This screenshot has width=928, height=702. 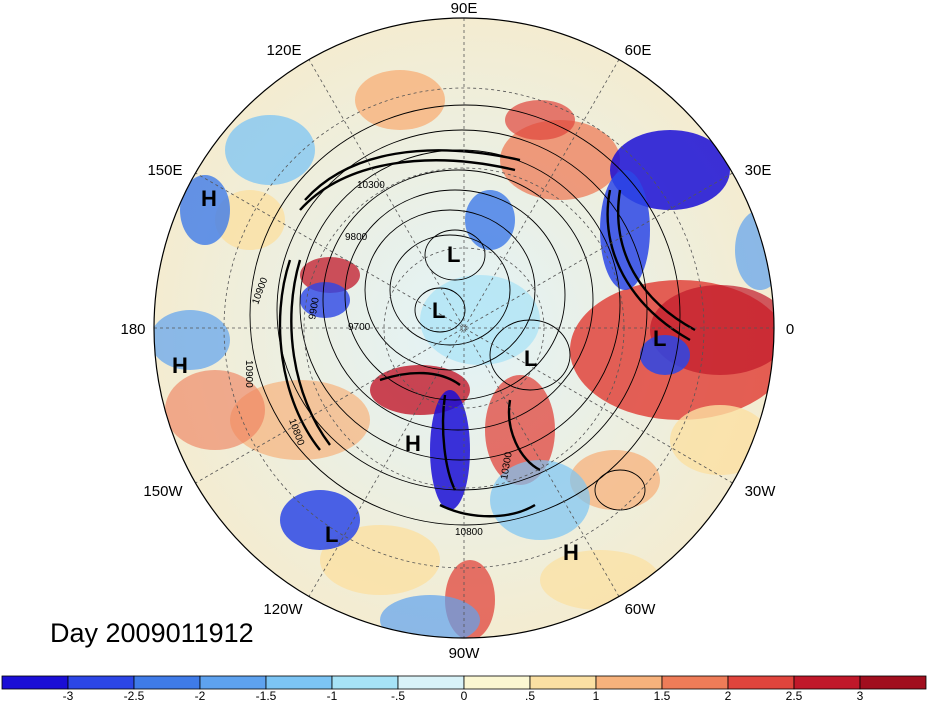 I want to click on colorbar-tick-label: 0, so click(x=464, y=695).